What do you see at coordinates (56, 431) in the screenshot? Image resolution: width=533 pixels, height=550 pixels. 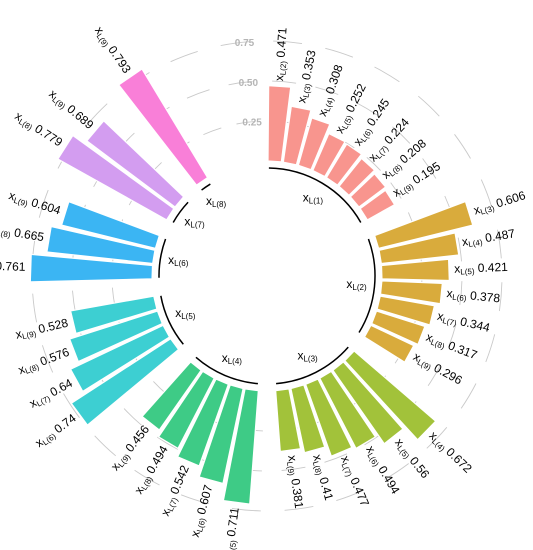 I see `bar-label: xL(6) 0.74` at bounding box center [56, 431].